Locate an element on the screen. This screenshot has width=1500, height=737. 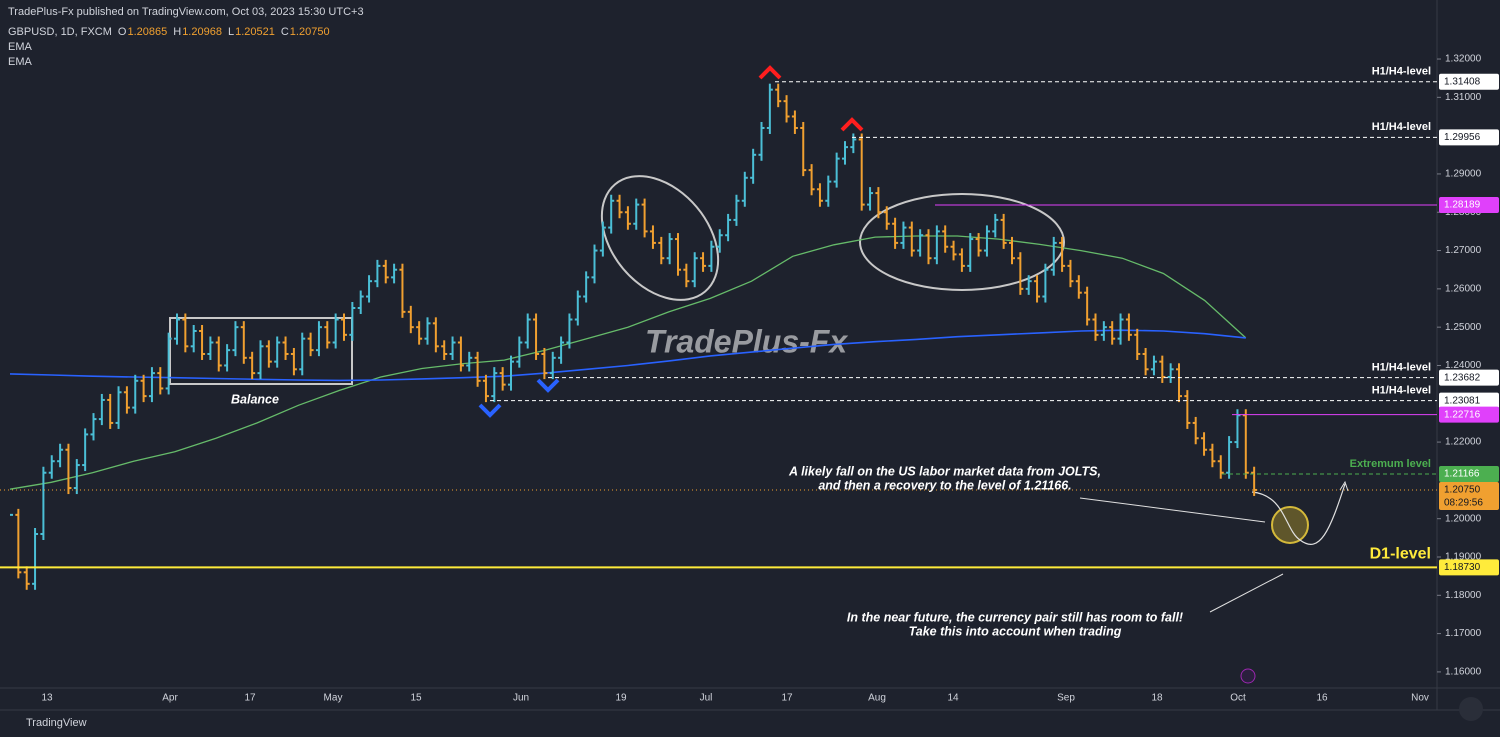
watermark: TradePlus-Fx is located at coordinates (746, 341).